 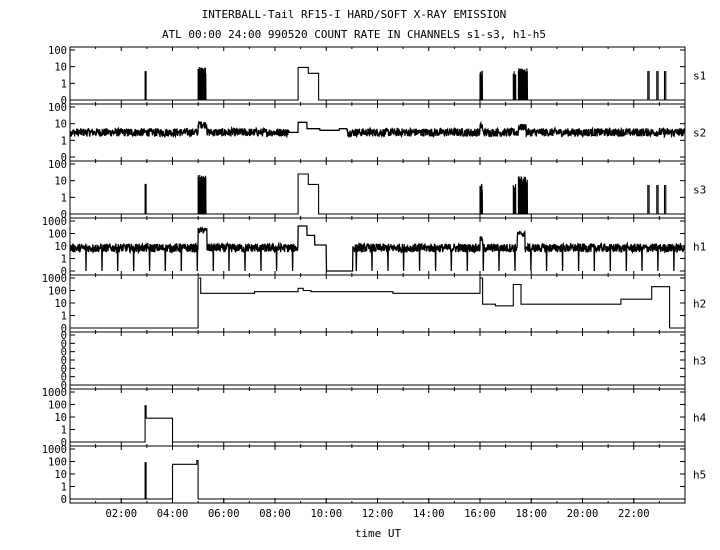 I want to click on x-tick-label: 06:00, so click(x=224, y=514).